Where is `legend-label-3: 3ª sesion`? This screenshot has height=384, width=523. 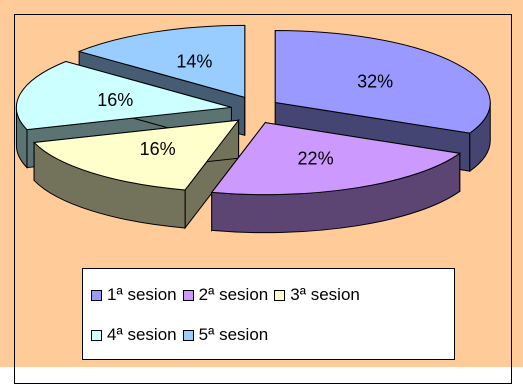 legend-label-3: 3ª sesion is located at coordinates (325, 294).